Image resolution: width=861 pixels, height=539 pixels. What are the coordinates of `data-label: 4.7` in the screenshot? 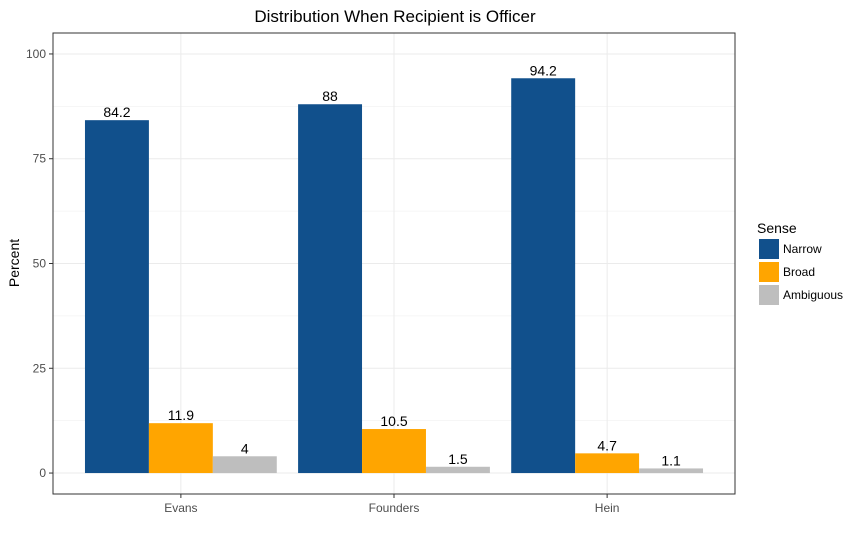 It's located at (607, 445).